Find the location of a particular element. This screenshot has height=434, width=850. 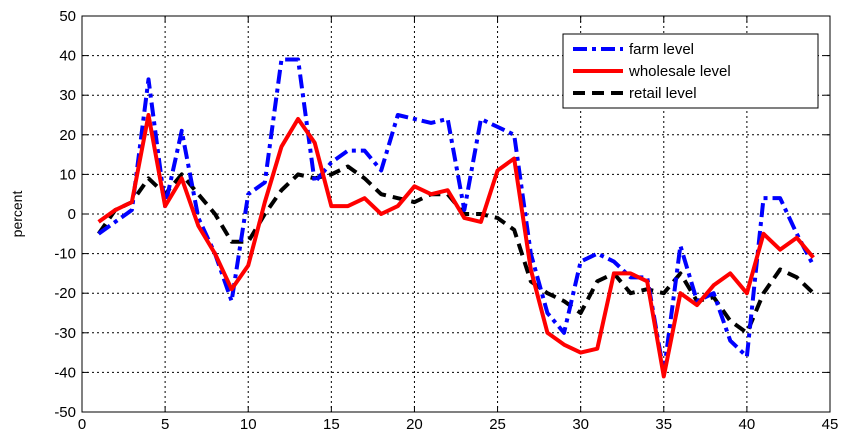

y-tick-label: -20 is located at coordinates (65, 293).